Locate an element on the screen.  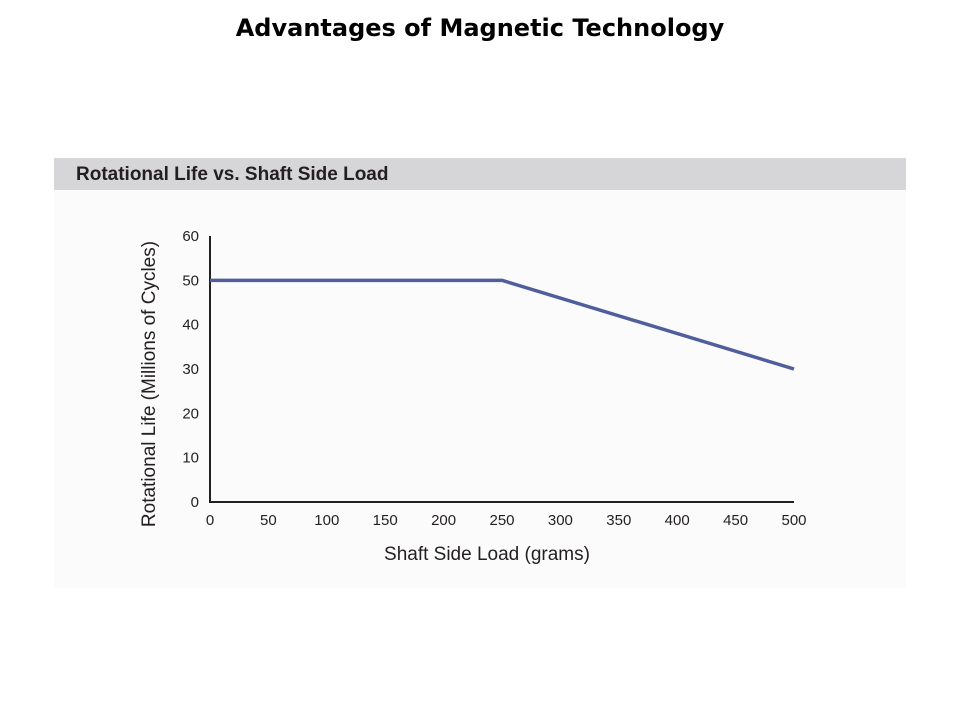
series-line is located at coordinates (502, 324).